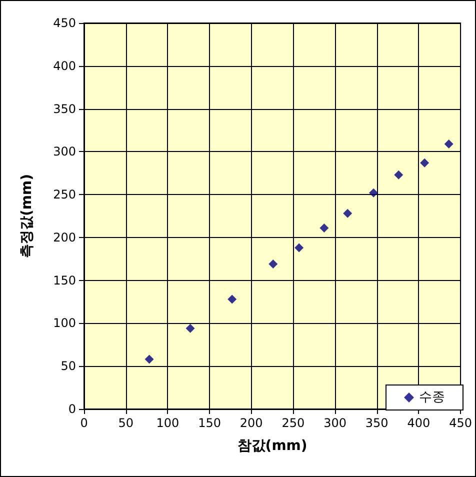 The height and width of the screenshot is (477, 476). I want to click on y-tick-label: 250, so click(64, 195).